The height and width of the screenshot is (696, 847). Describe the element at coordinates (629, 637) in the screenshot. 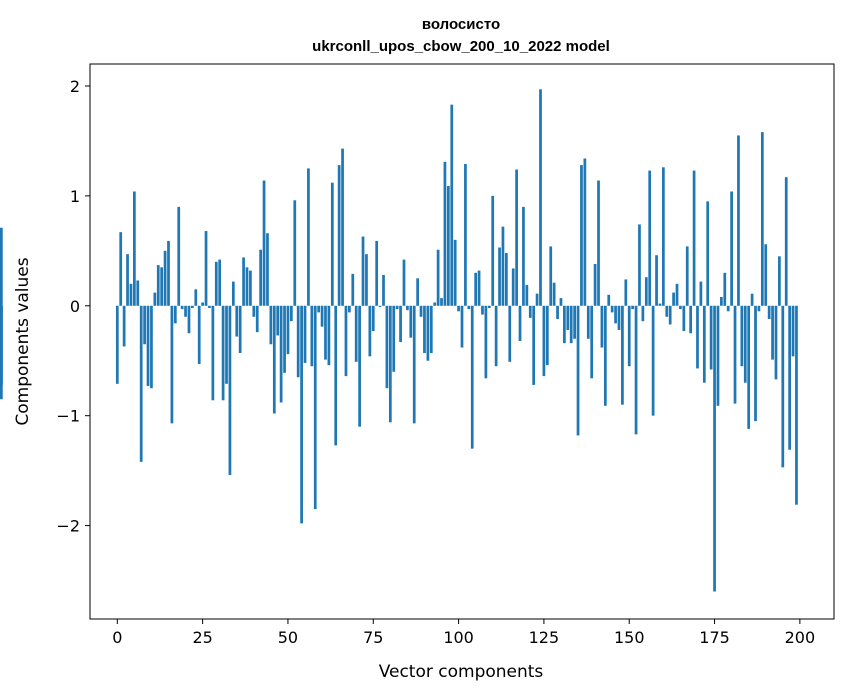

I see `x-tick-label: 150` at that location.